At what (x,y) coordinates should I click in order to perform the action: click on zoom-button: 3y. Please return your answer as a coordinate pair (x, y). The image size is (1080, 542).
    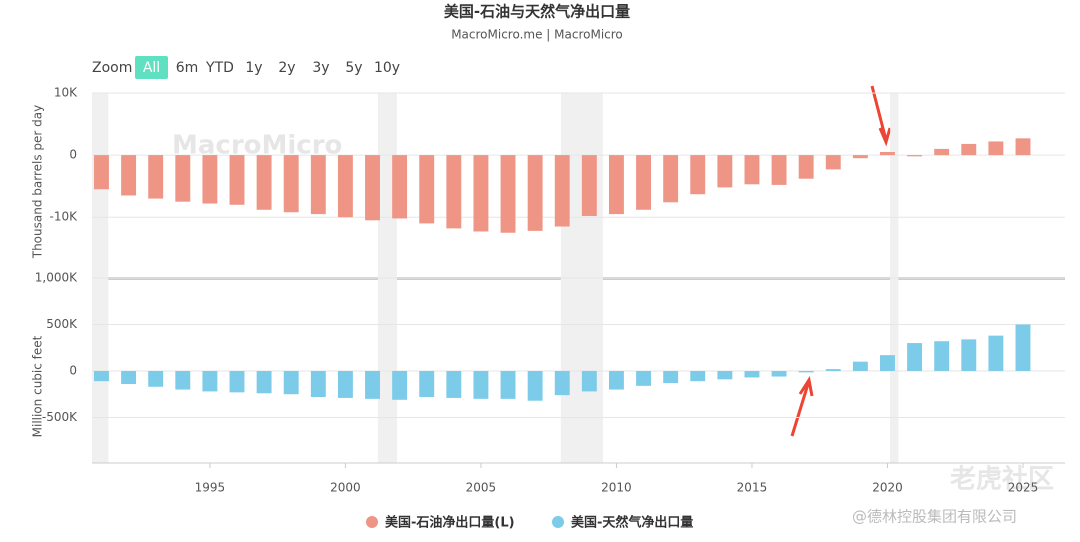
    Looking at the image, I should click on (320, 68).